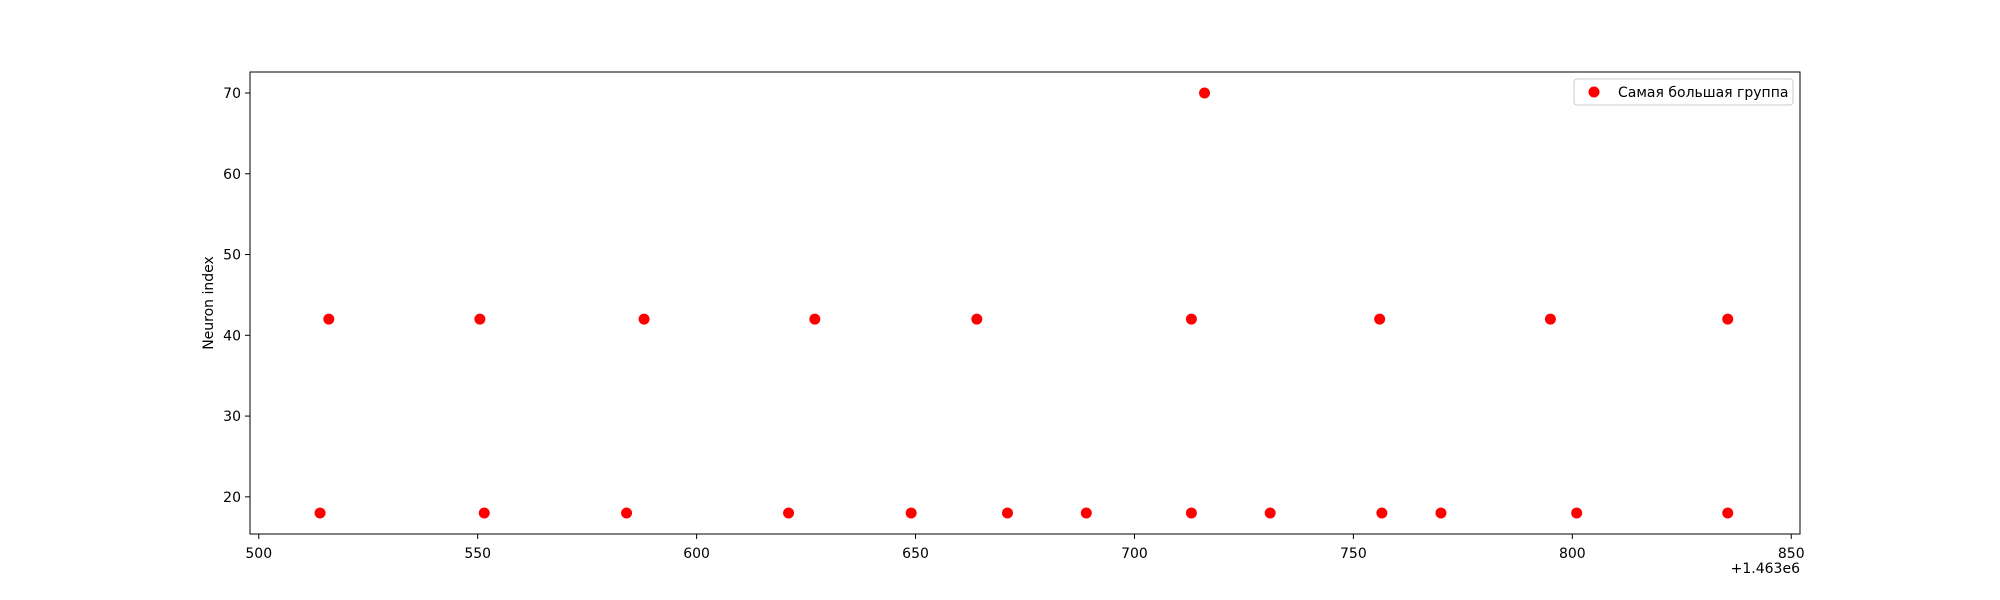 The width and height of the screenshot is (2000, 600). What do you see at coordinates (232, 256) in the screenshot?
I see `y-tick-label: 50` at bounding box center [232, 256].